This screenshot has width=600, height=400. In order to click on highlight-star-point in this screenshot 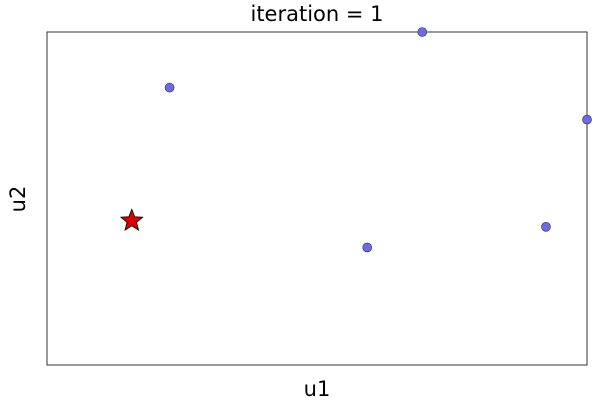, I will do `click(131, 219)`.